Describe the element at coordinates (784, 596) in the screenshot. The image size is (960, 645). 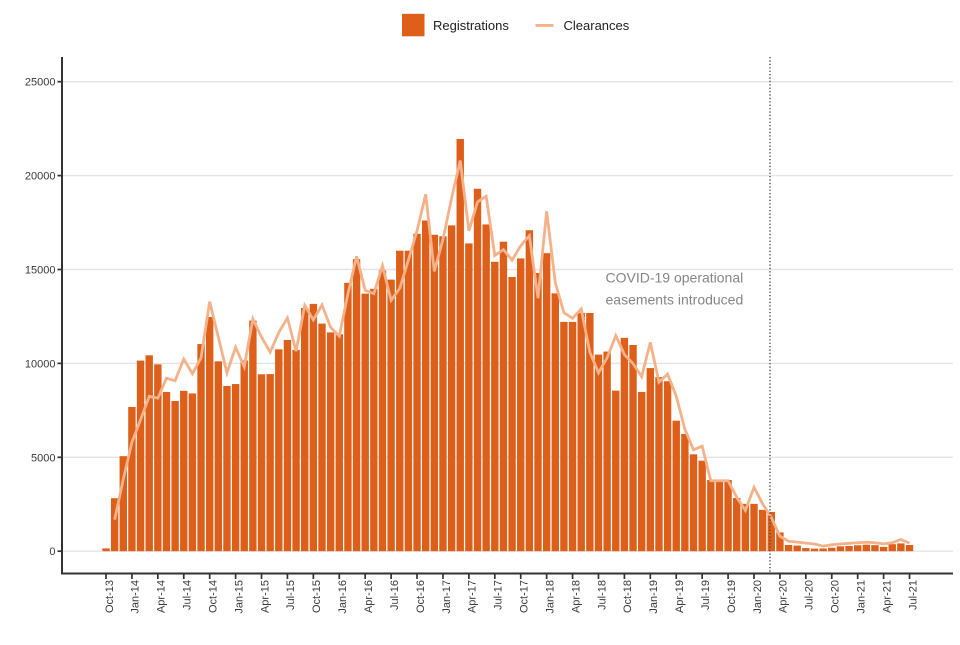
I see `svg-text: Apr-20` at that location.